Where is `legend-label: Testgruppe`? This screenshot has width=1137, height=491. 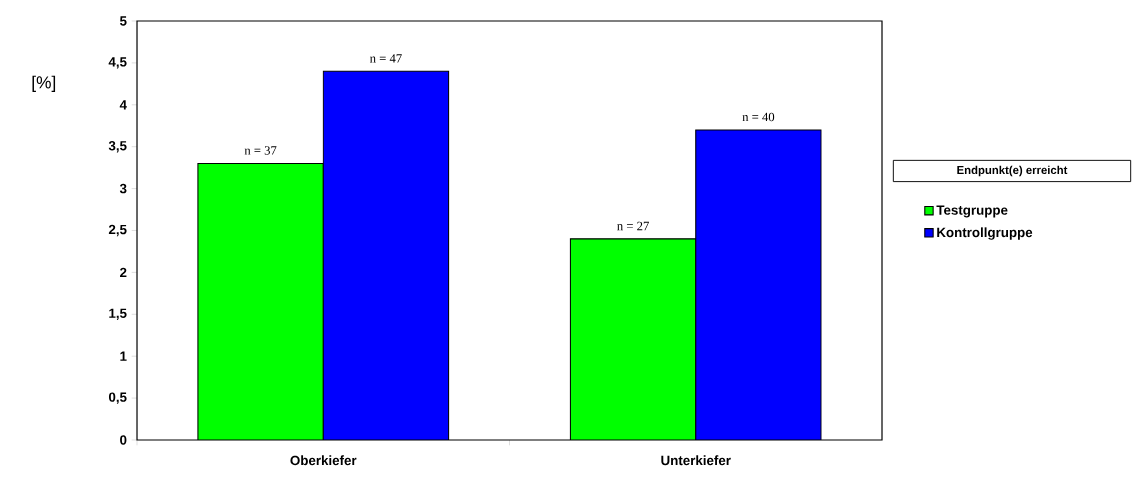
legend-label: Testgruppe is located at coordinates (972, 211).